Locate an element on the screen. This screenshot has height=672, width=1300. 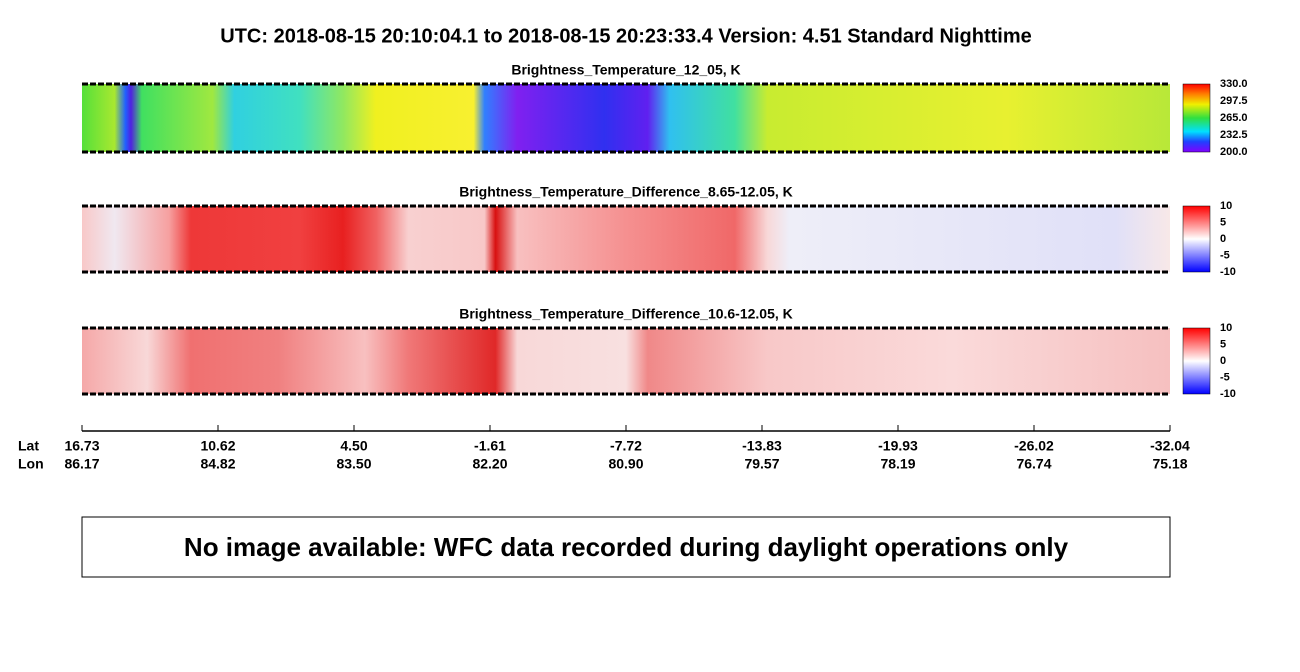
lon-tick-label: 80.90 is located at coordinates (625, 464).